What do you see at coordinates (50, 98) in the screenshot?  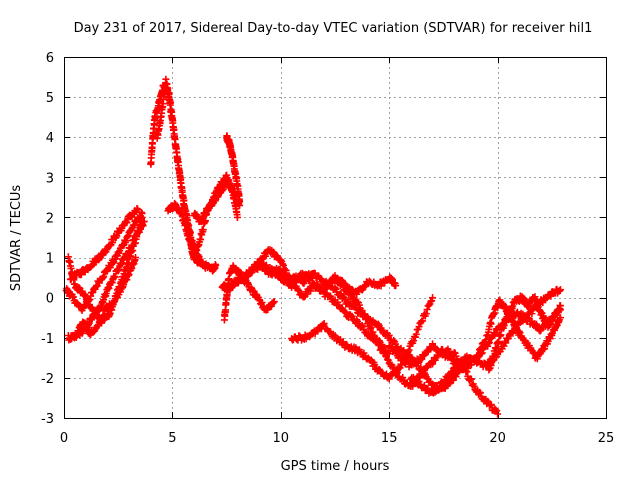 I see `y-tick-label: 5` at bounding box center [50, 98].